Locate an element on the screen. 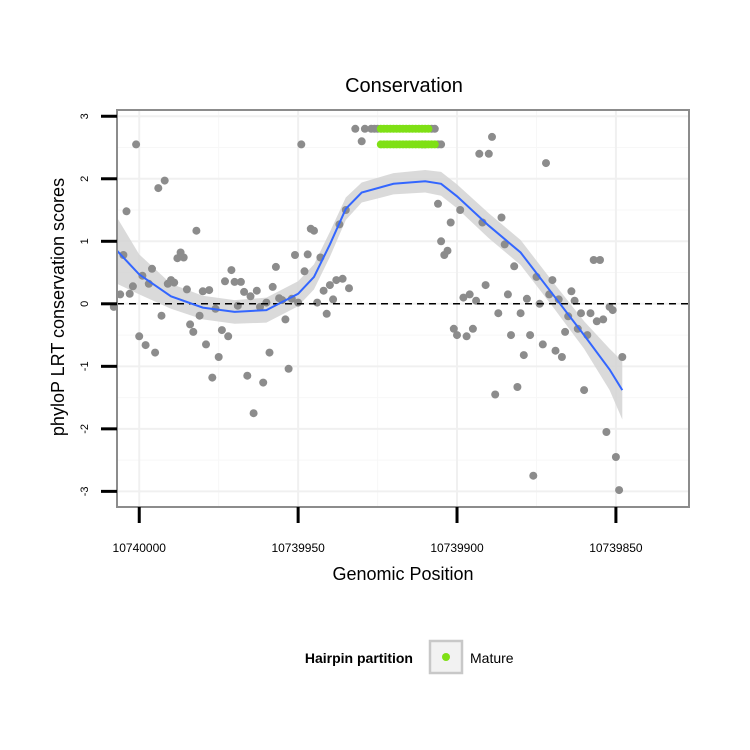 The width and height of the screenshot is (750, 750). legend: Hairpin partition Mature is located at coordinates (409, 657).